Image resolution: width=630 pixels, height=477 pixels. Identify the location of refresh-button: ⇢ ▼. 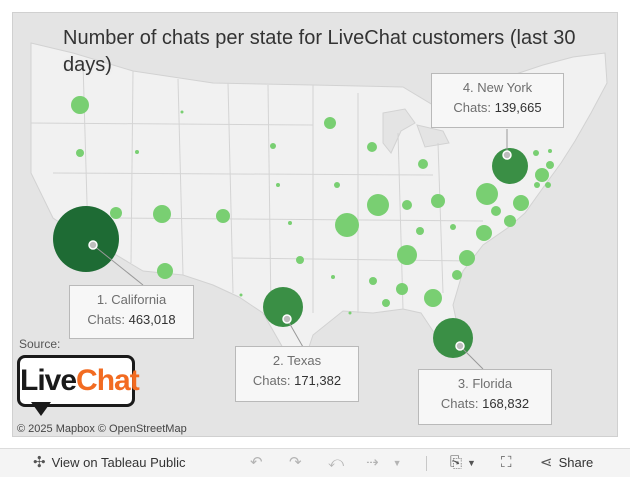
(384, 463).